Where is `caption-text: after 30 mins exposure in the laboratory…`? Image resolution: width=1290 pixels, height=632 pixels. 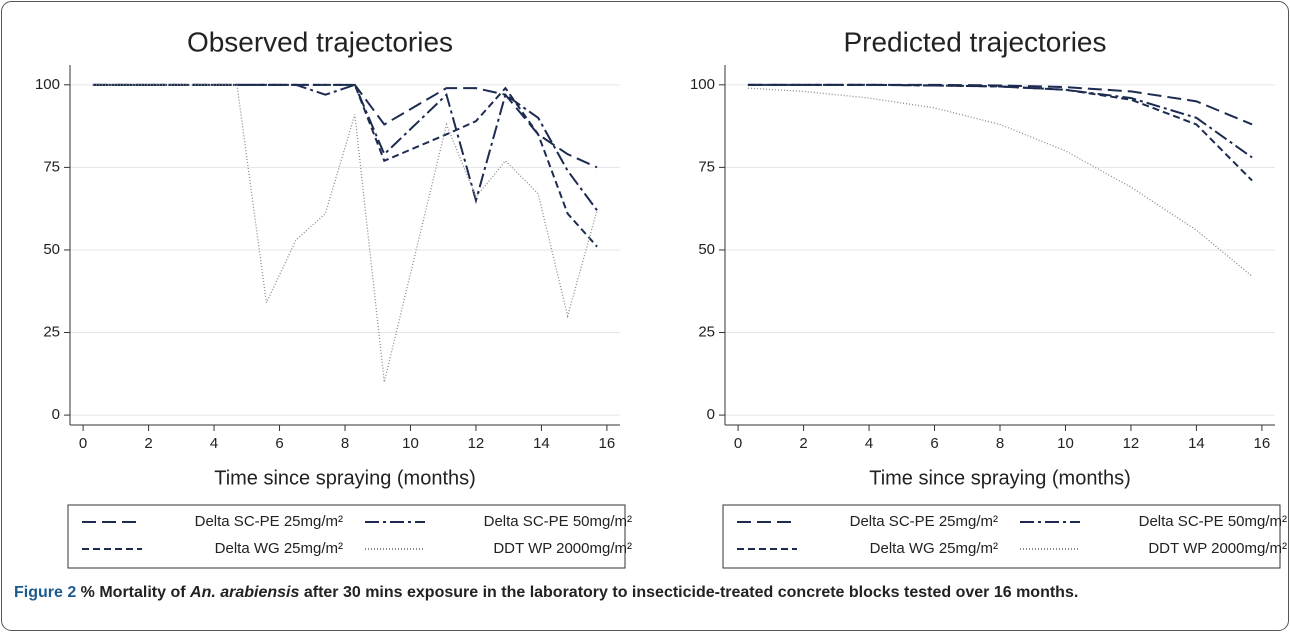
caption-text: after 30 mins exposure in the laboratory… is located at coordinates (689, 592).